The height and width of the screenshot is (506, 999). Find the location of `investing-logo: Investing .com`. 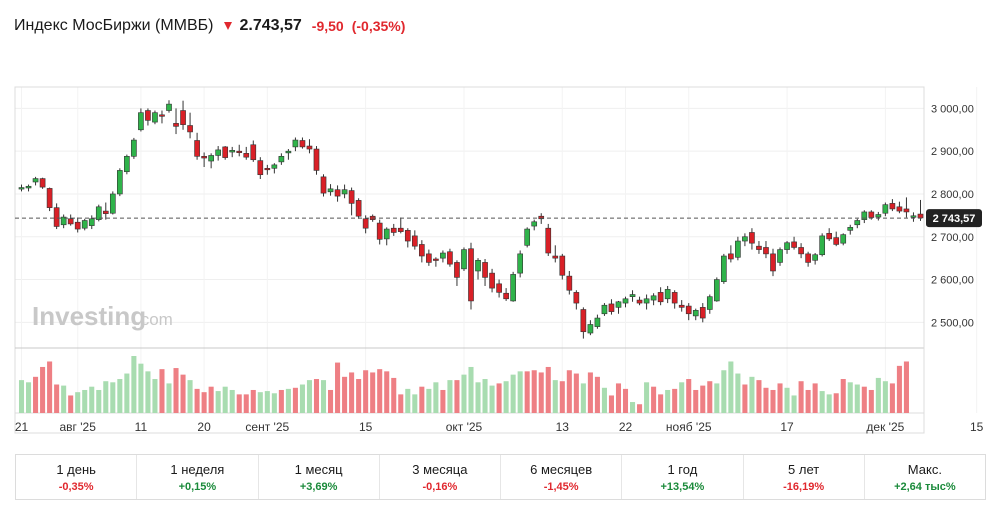

investing-logo: Investing .com is located at coordinates (102, 316).